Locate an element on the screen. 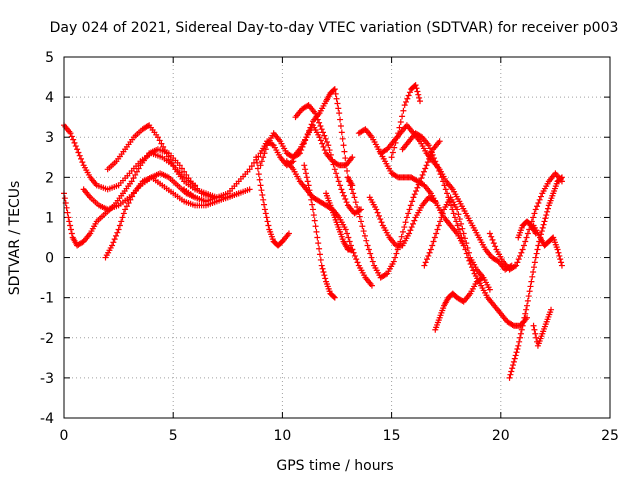 Image resolution: width=640 pixels, height=480 pixels. y-tick-label: 5 is located at coordinates (49, 58).